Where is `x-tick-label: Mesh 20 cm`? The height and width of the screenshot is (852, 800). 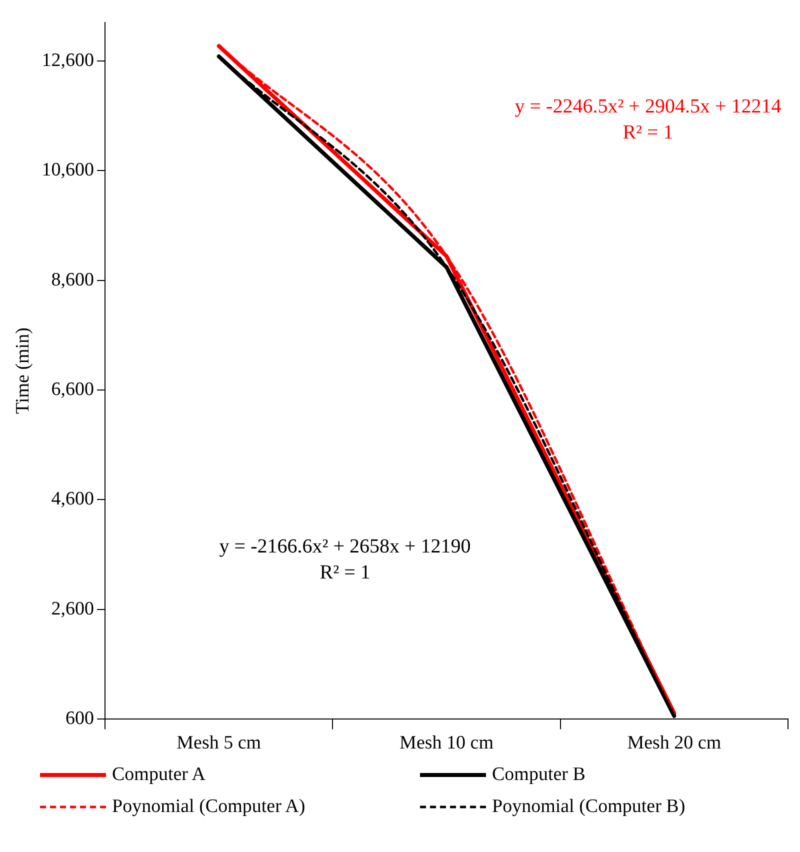
x-tick-label: Mesh 20 cm is located at coordinates (674, 743).